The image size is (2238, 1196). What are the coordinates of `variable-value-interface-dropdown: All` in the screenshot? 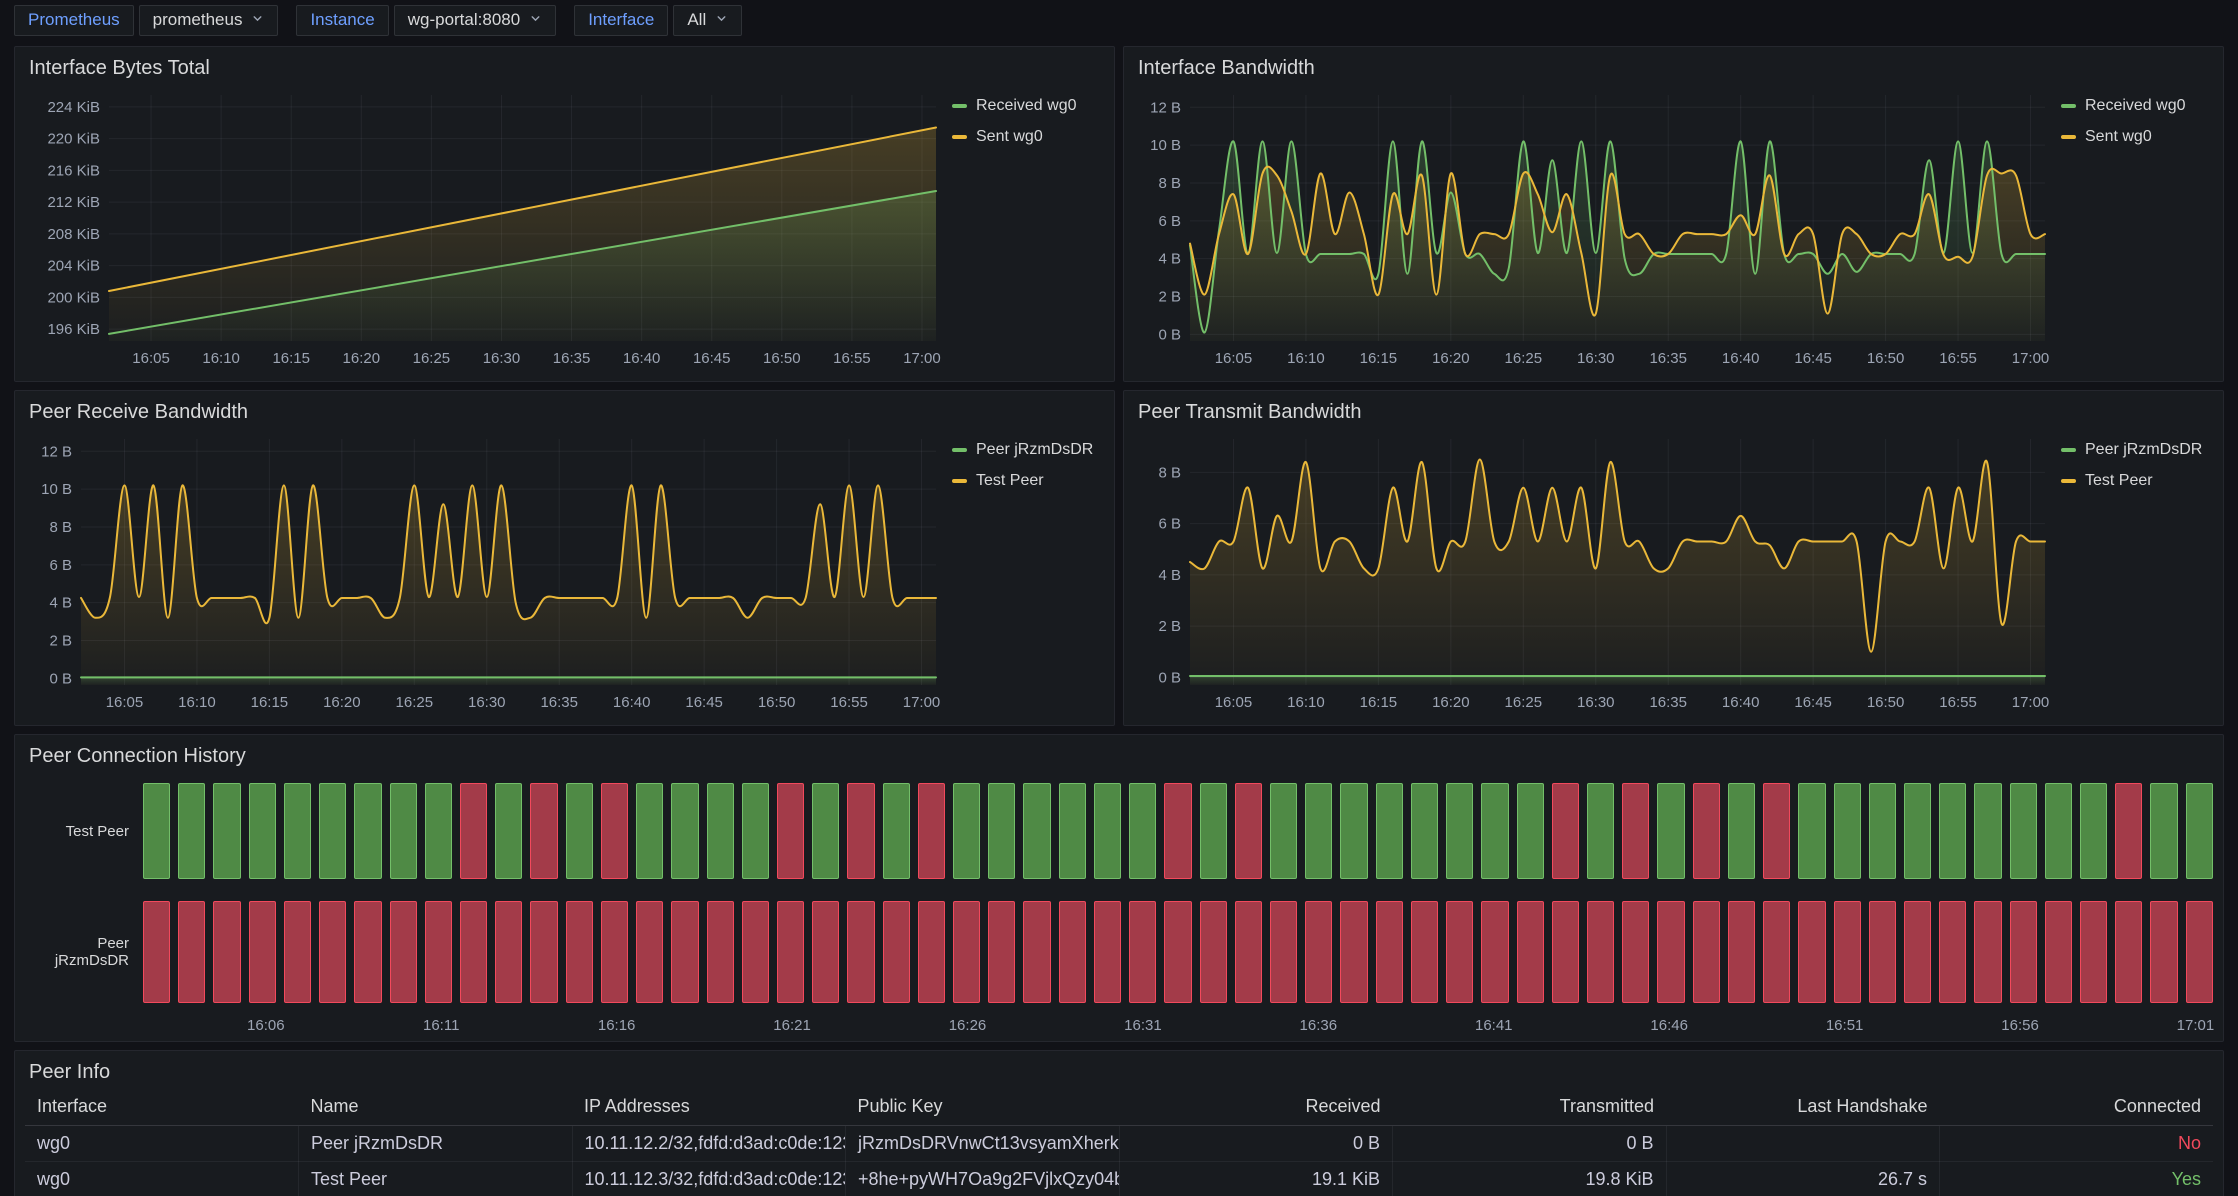 It's located at (708, 20).